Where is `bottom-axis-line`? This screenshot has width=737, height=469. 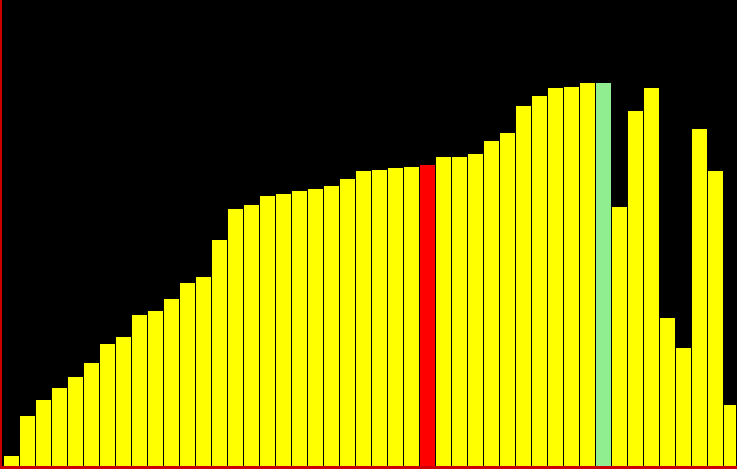 bottom-axis-line is located at coordinates (368, 467).